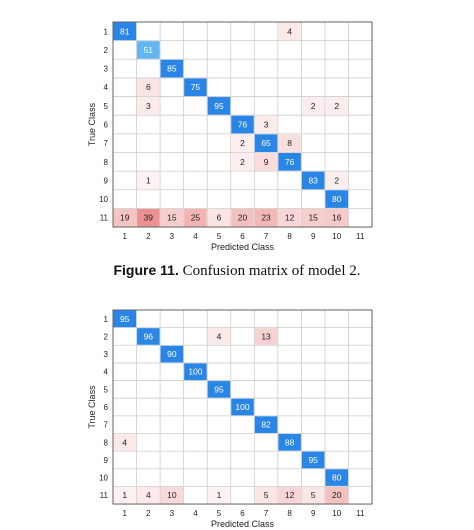 Image resolution: width=474 pixels, height=530 pixels. What do you see at coordinates (196, 218) in the screenshot?
I see `cell-value-label: 25` at bounding box center [196, 218].